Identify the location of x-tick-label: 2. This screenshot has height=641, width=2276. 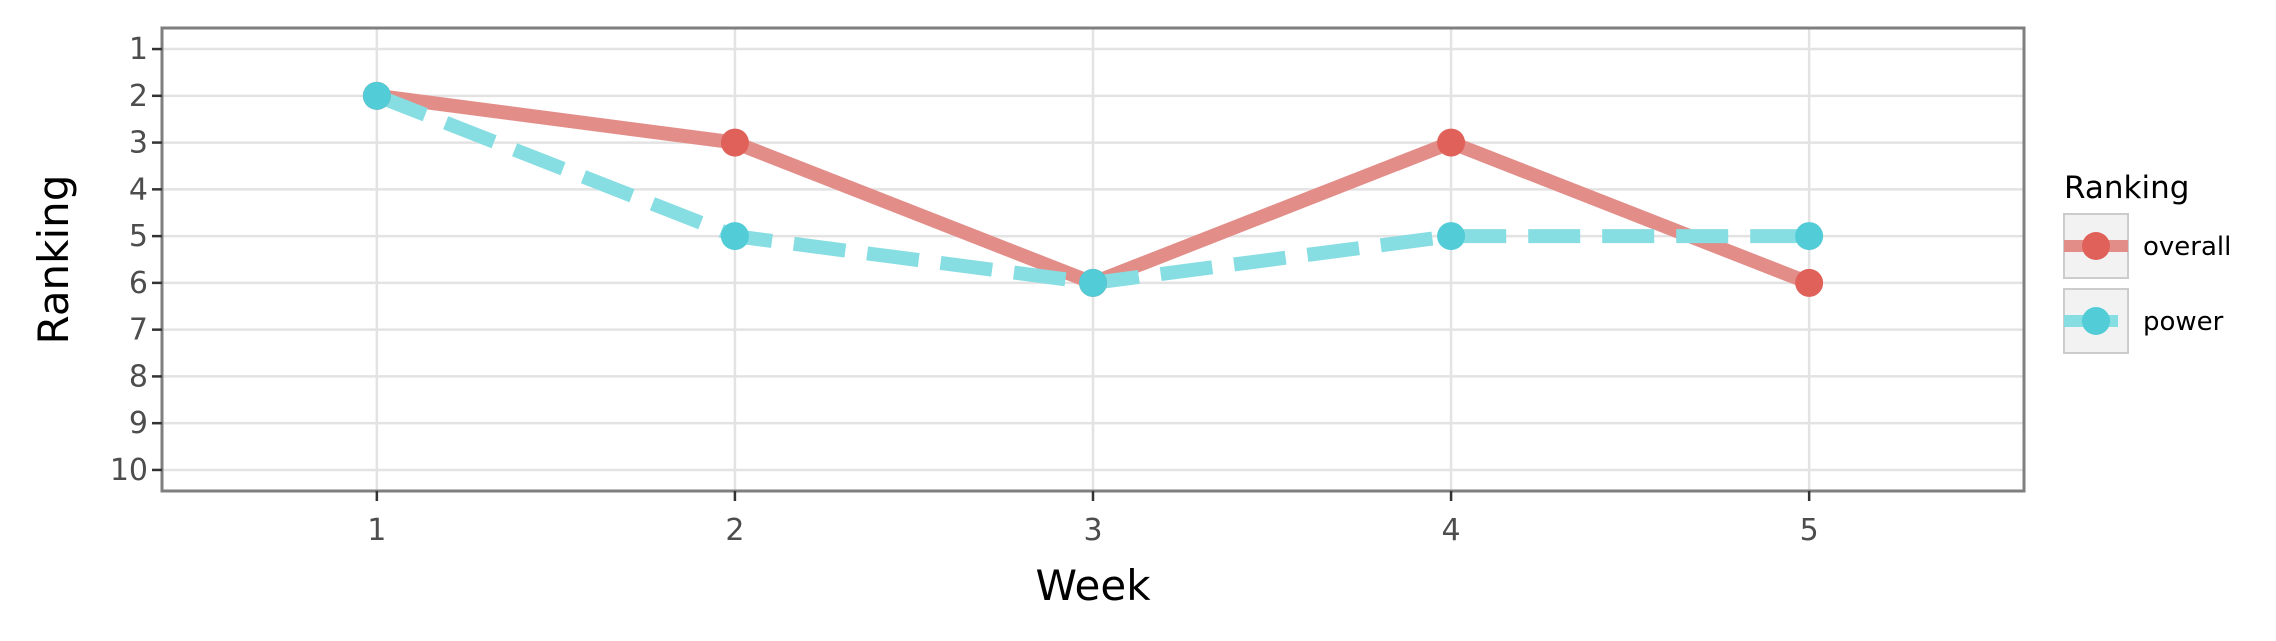
(734, 530).